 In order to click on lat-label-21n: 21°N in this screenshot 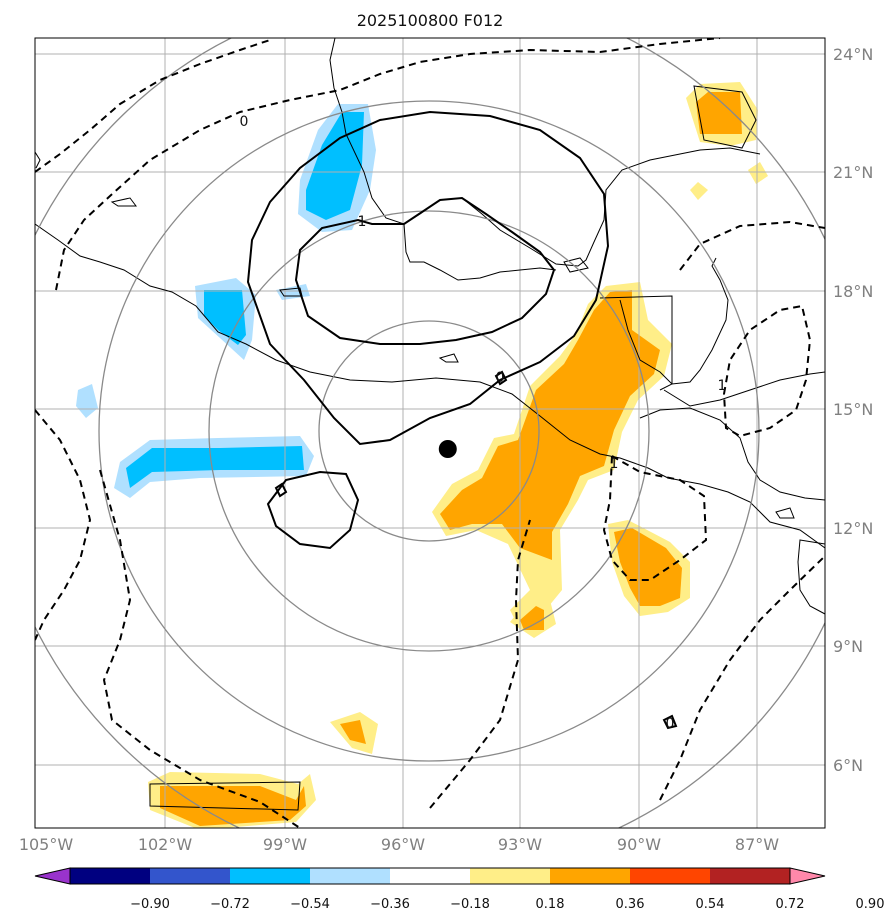, I will do `click(853, 172)`.